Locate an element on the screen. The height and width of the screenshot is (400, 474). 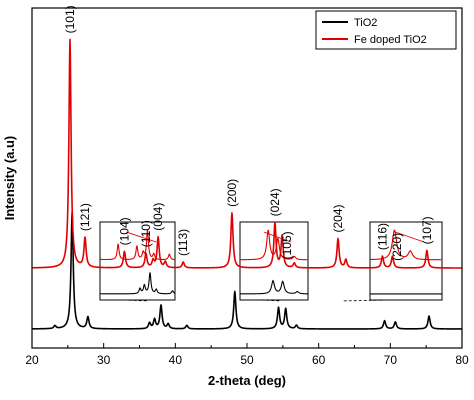
x-tick-label: 60 is located at coordinates (319, 360).